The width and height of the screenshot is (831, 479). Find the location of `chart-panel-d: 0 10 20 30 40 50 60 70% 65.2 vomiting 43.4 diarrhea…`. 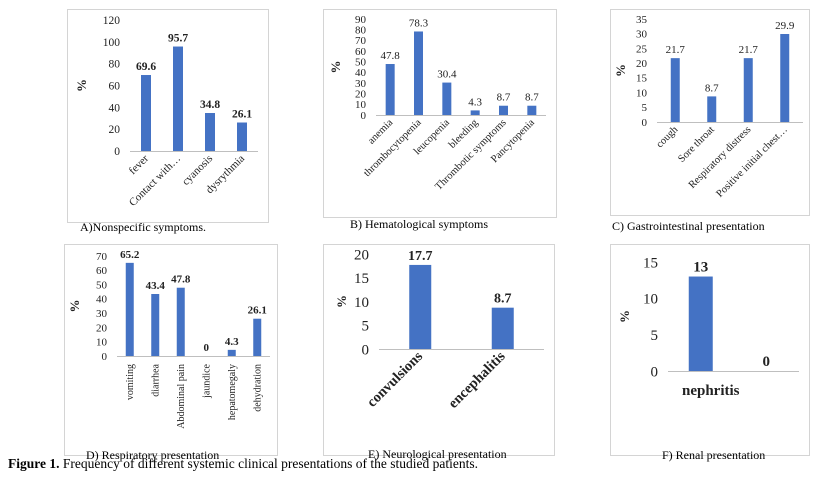

chart-panel-d: 0 10 20 30 40 50 60 70% 65.2 vomiting 43.4 diarrhea… is located at coordinates (171, 350).